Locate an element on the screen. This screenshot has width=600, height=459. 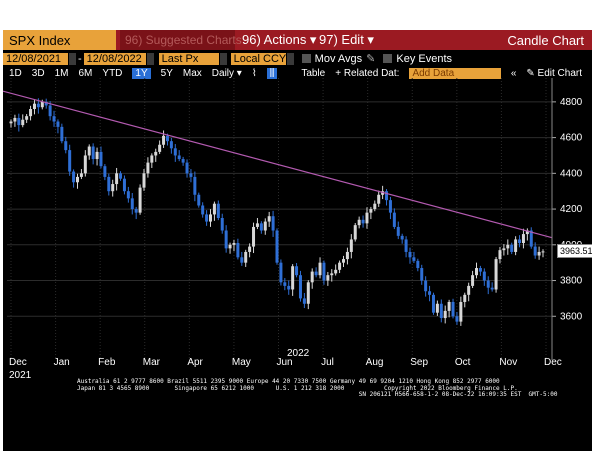
period-max: Max is located at coordinates (192, 73).